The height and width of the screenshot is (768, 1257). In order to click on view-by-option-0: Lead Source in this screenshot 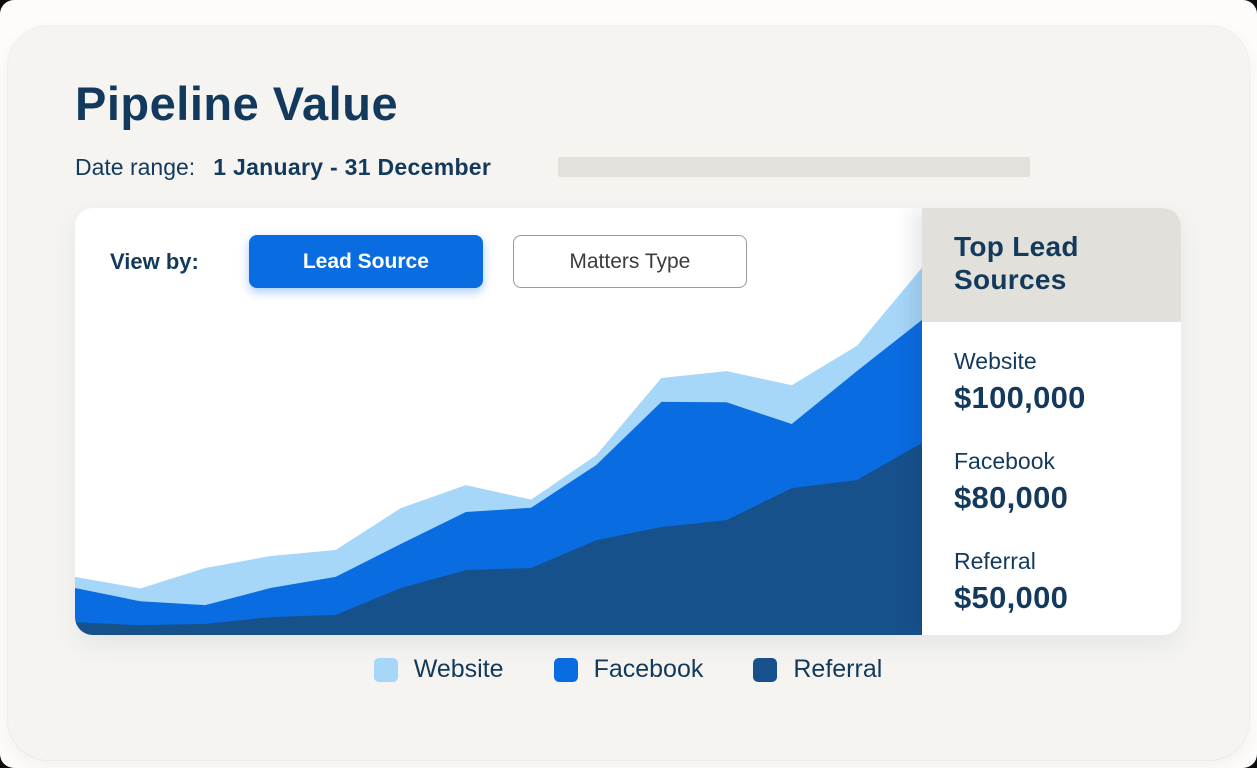, I will do `click(365, 261)`.